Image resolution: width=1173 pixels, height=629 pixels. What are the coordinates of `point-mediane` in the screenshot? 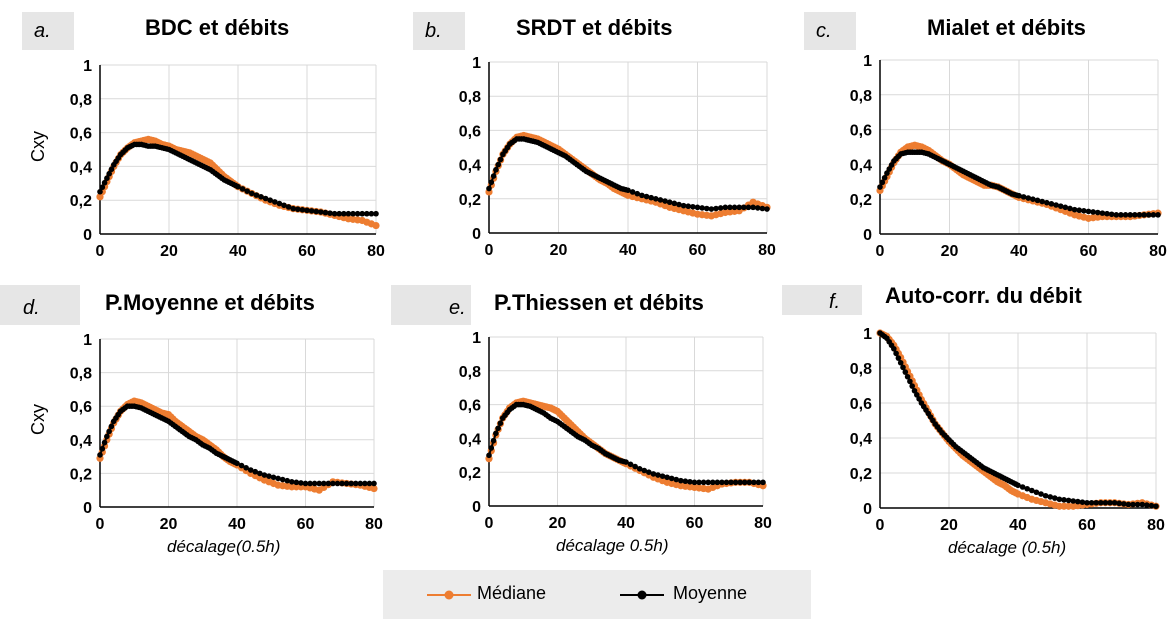 It's located at (374, 488).